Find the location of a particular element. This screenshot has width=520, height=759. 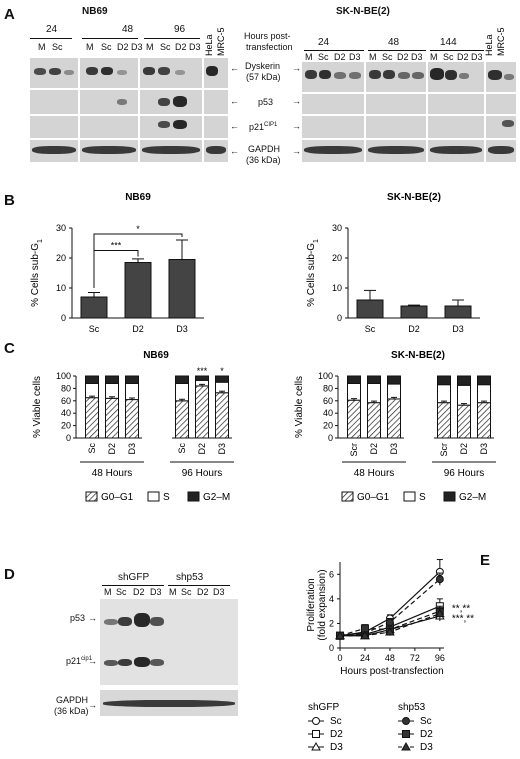

y-axis-label: % Cells sub-G1 is located at coordinates (37, 273).